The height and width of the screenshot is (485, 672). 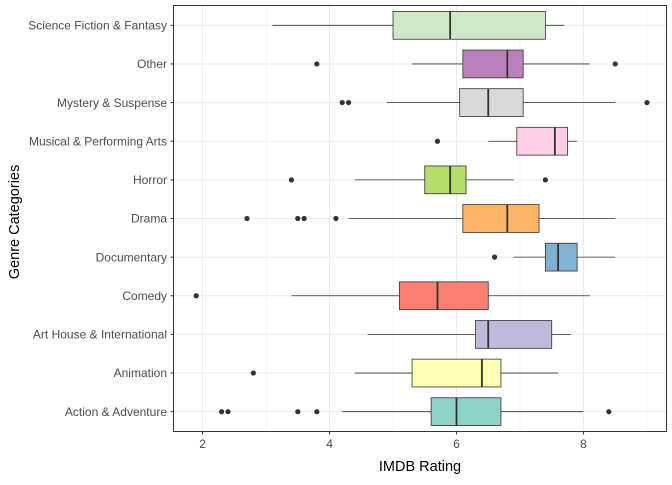 What do you see at coordinates (15, 222) in the screenshot?
I see `y-axis-title: Genre Categories` at bounding box center [15, 222].